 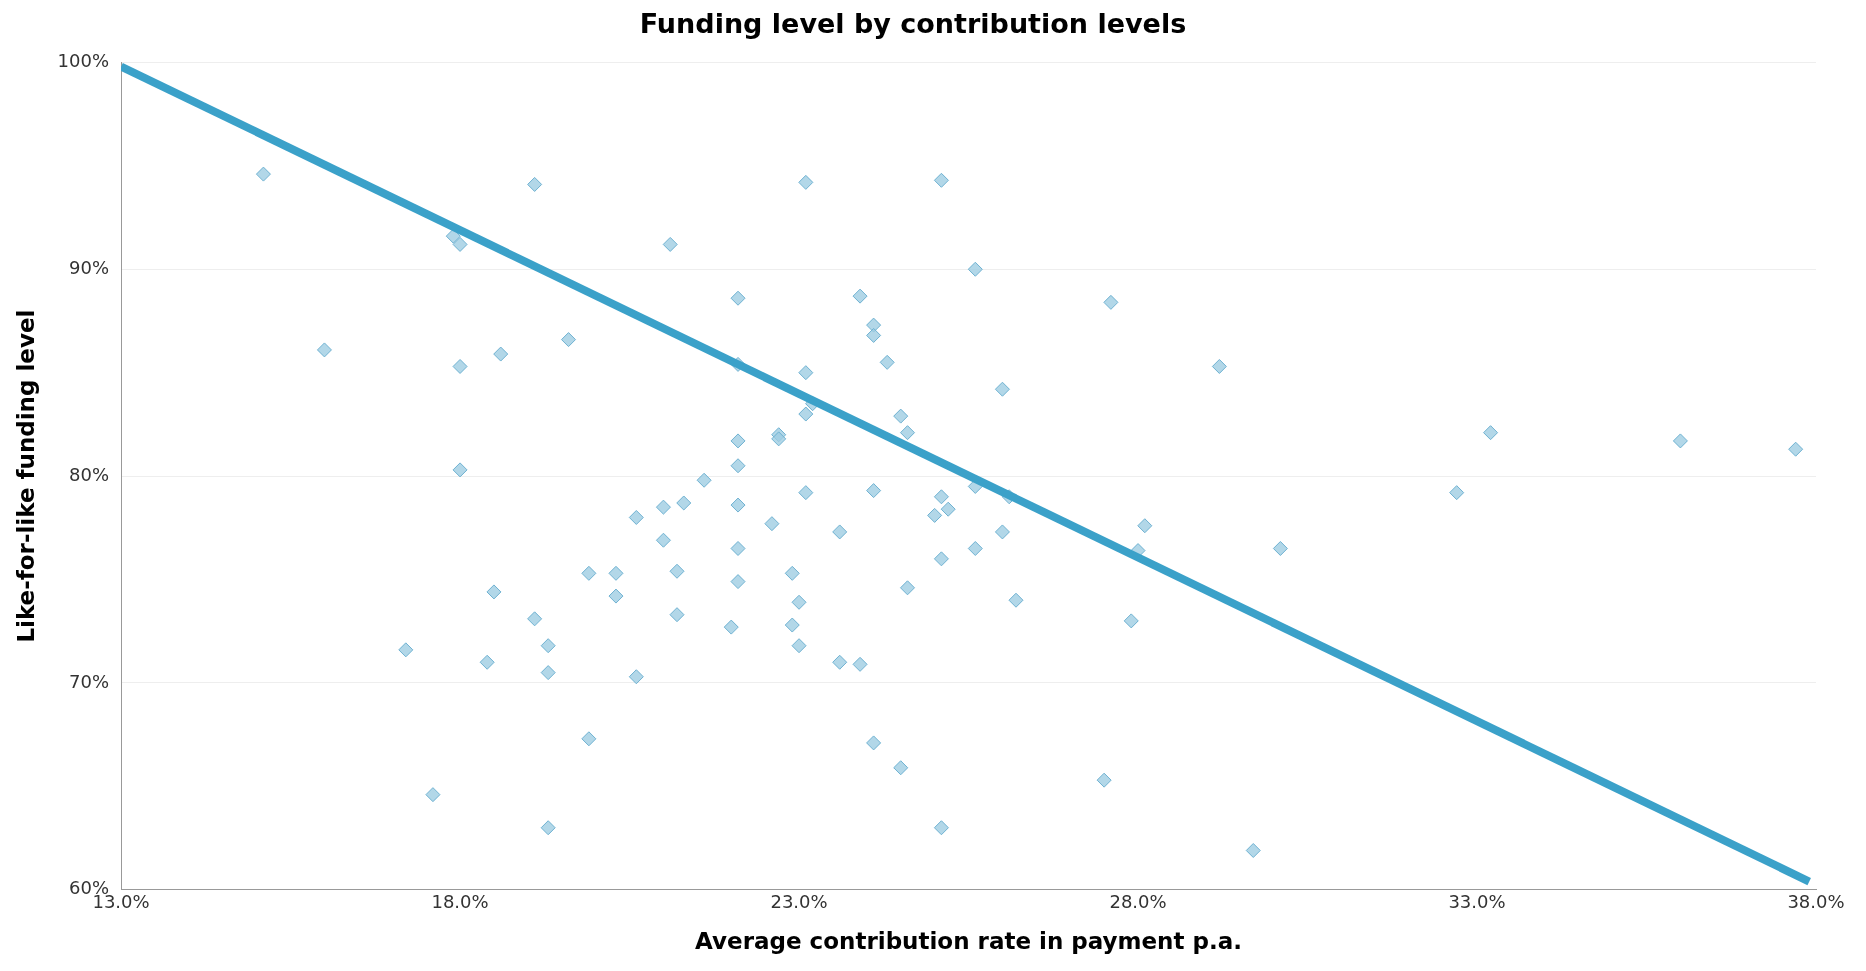 I want to click on y-tick-label: 70%, so click(x=89, y=681).